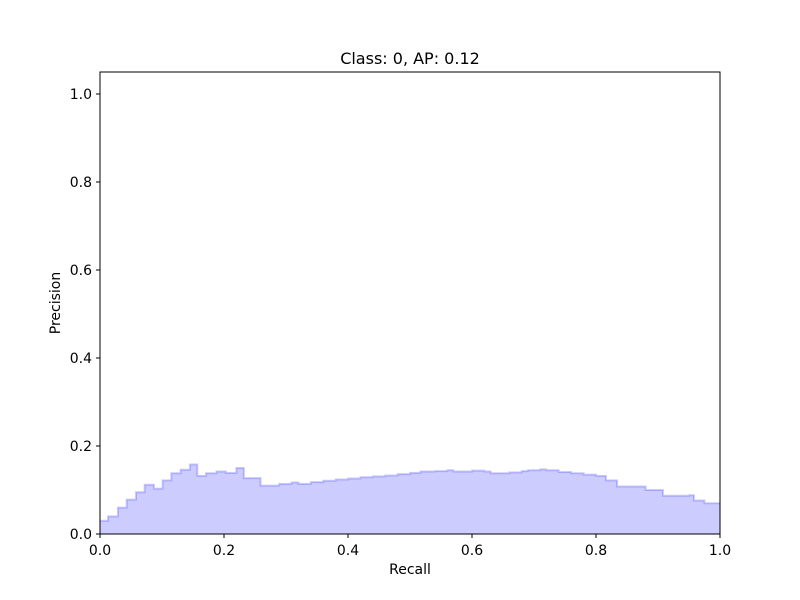 This screenshot has width=800, height=600. What do you see at coordinates (81, 359) in the screenshot?
I see `y-tick-label: 0.4` at bounding box center [81, 359].